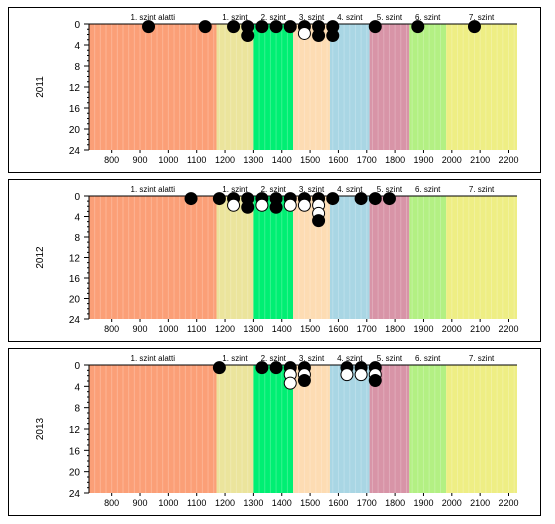 Image resolution: width=555 pixels, height=524 pixels. What do you see at coordinates (75, 320) in the screenshot?
I see `y-tick-label: 24` at bounding box center [75, 320].